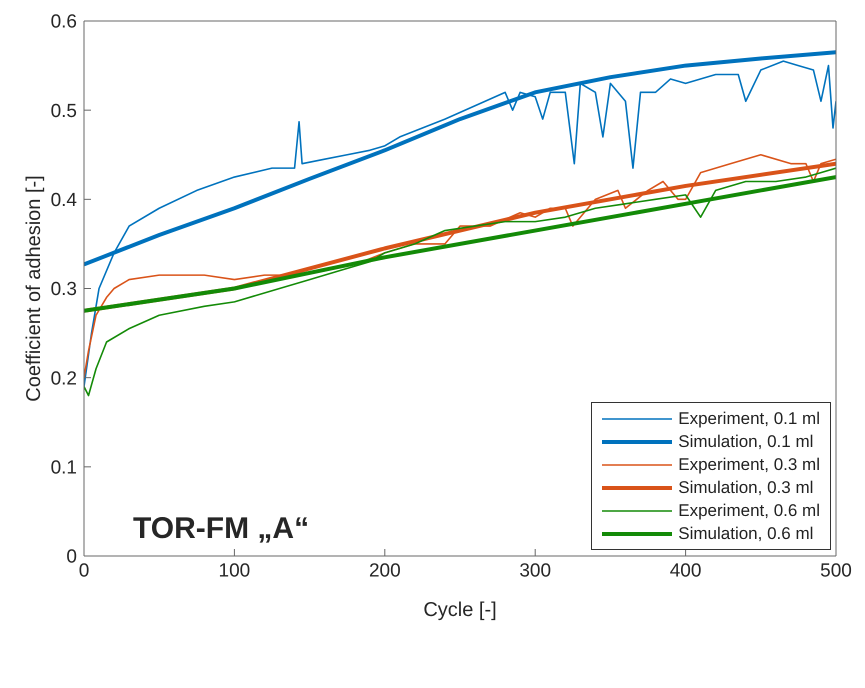  Describe the element at coordinates (71, 557) in the screenshot. I see `y-tick-label: 0` at that location.